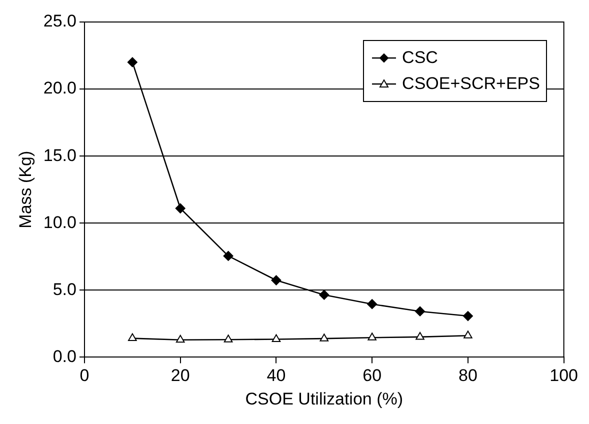 The height and width of the screenshot is (424, 589). Describe the element at coordinates (59, 222) in the screenshot. I see `y-tick-label: 10.0` at that location.